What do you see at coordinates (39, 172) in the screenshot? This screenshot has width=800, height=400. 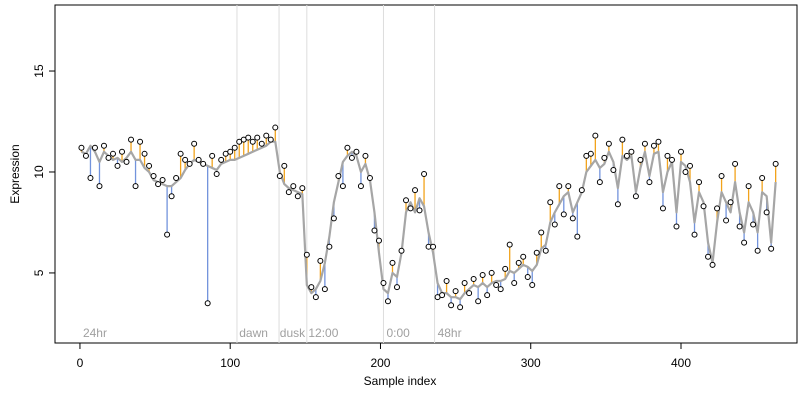 I see `y-tick-label: 10` at bounding box center [39, 172].